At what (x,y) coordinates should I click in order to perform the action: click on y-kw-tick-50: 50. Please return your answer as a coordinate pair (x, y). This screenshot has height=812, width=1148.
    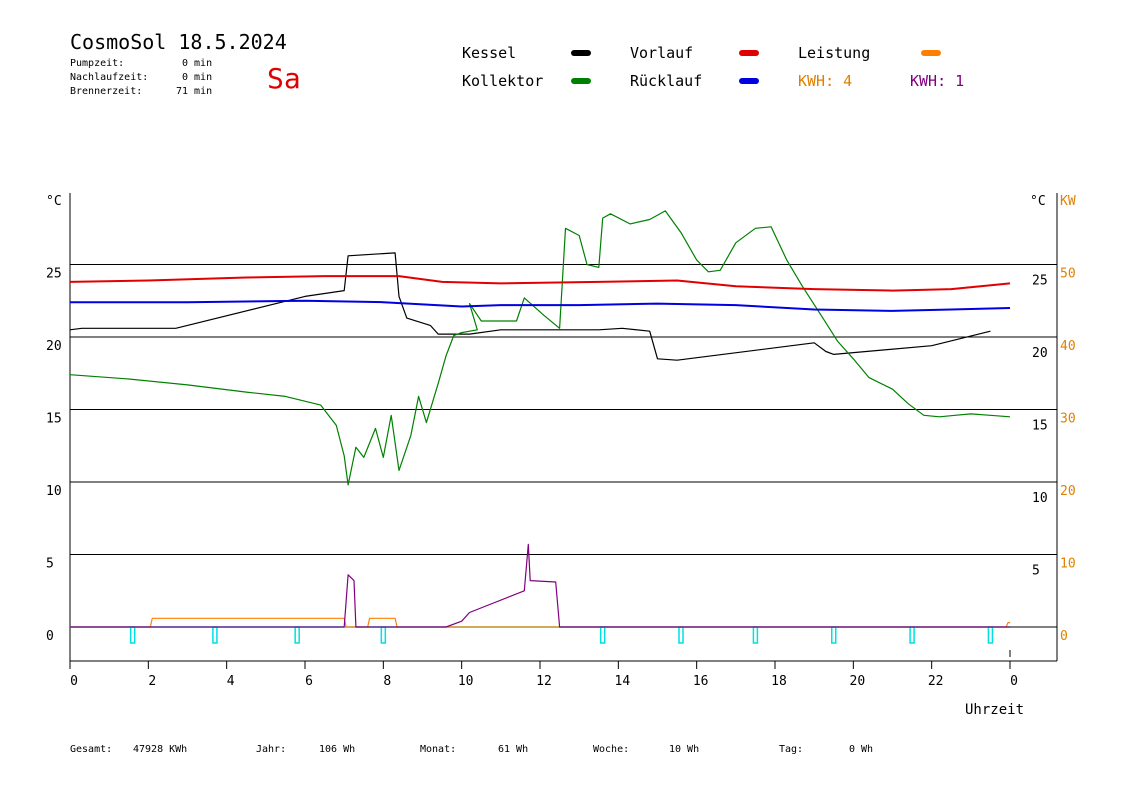
    Looking at the image, I should click on (1068, 274).